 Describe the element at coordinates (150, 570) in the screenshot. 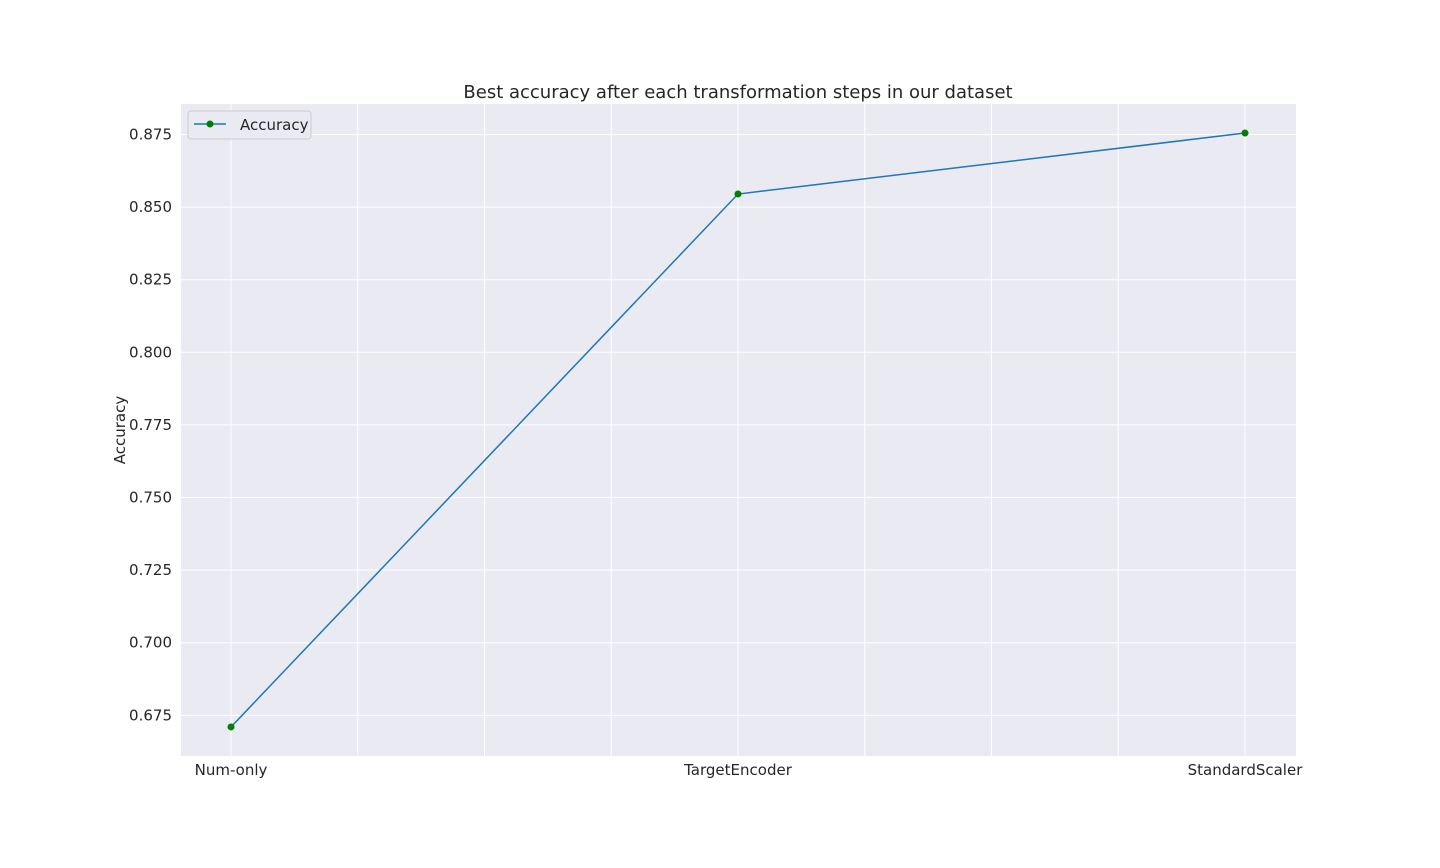

I see `y-tick-label: 0.725` at that location.